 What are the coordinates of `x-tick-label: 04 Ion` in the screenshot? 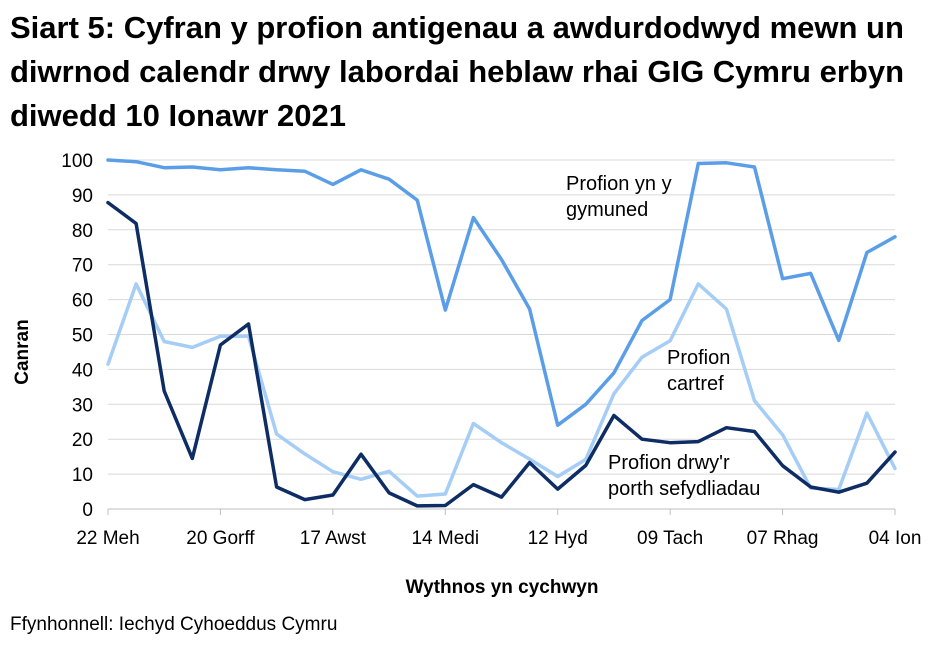 It's located at (895, 538).